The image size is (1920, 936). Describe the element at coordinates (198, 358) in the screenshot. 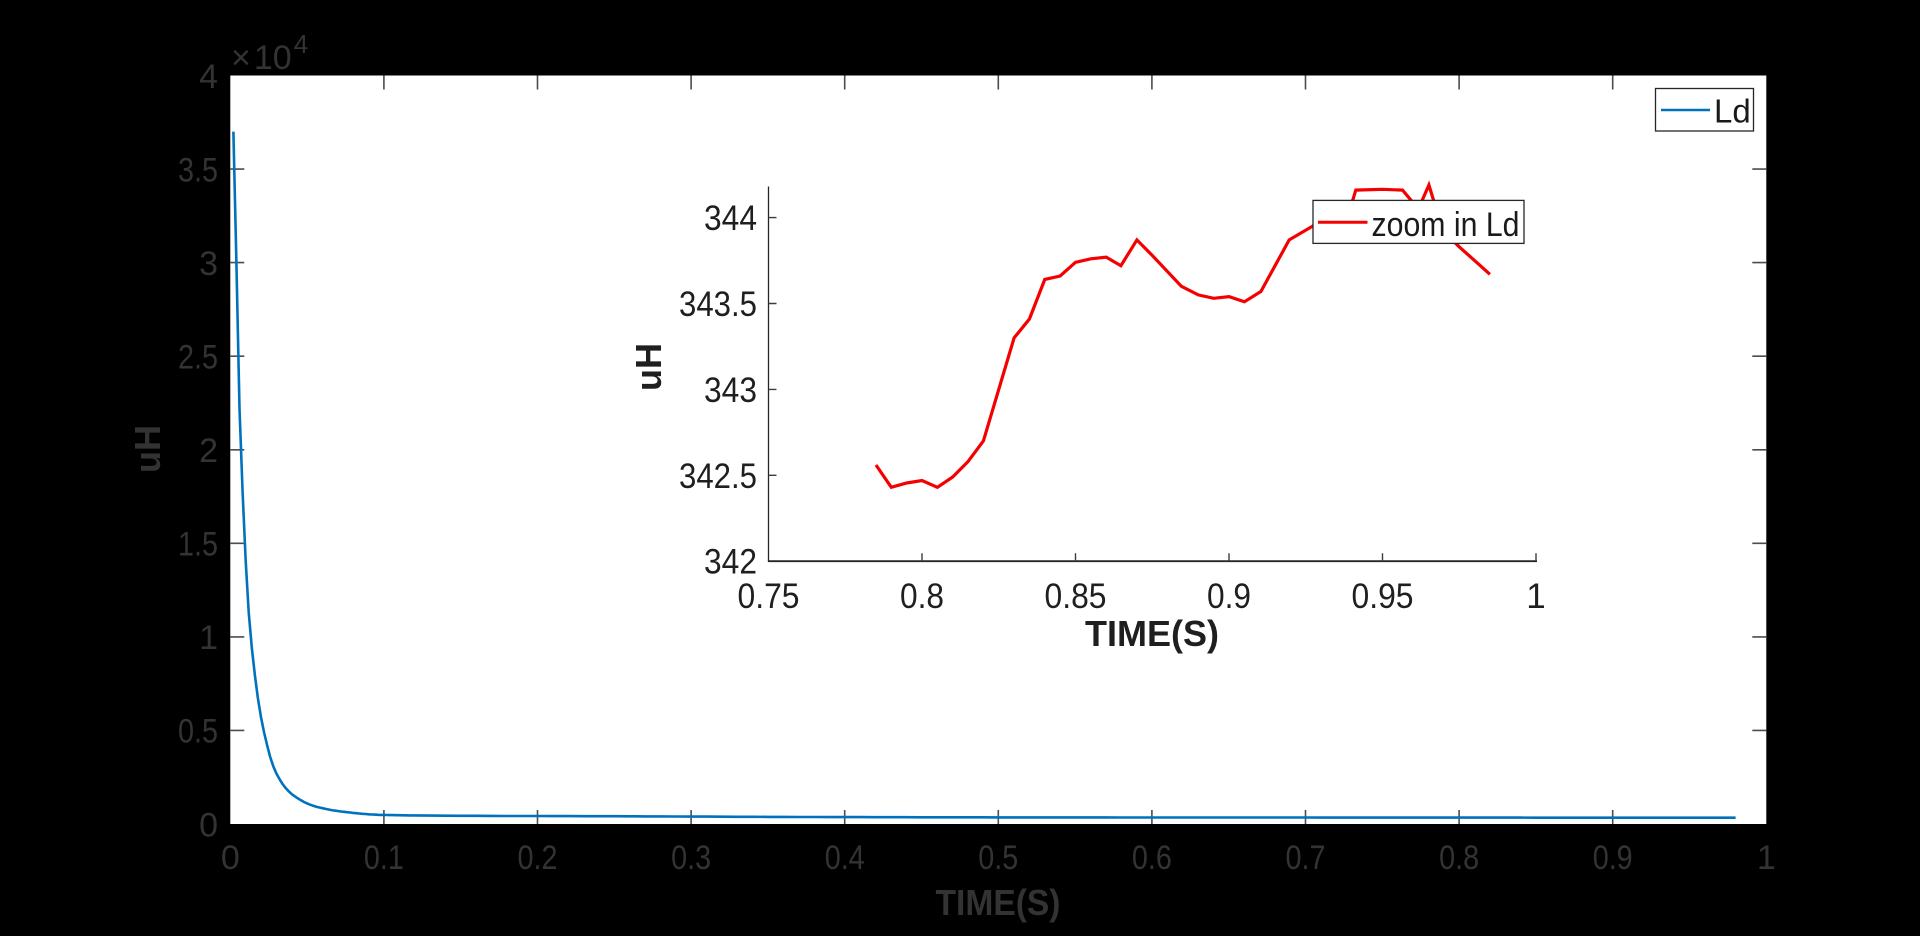

I see `svg-text: 2.5` at that location.